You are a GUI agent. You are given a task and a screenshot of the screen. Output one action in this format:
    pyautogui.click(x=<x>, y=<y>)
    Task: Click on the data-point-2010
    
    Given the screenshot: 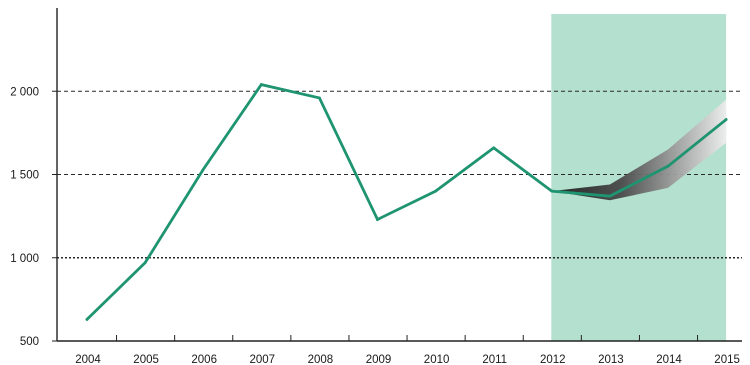 What is the action you would take?
    pyautogui.click(x=435, y=191)
    